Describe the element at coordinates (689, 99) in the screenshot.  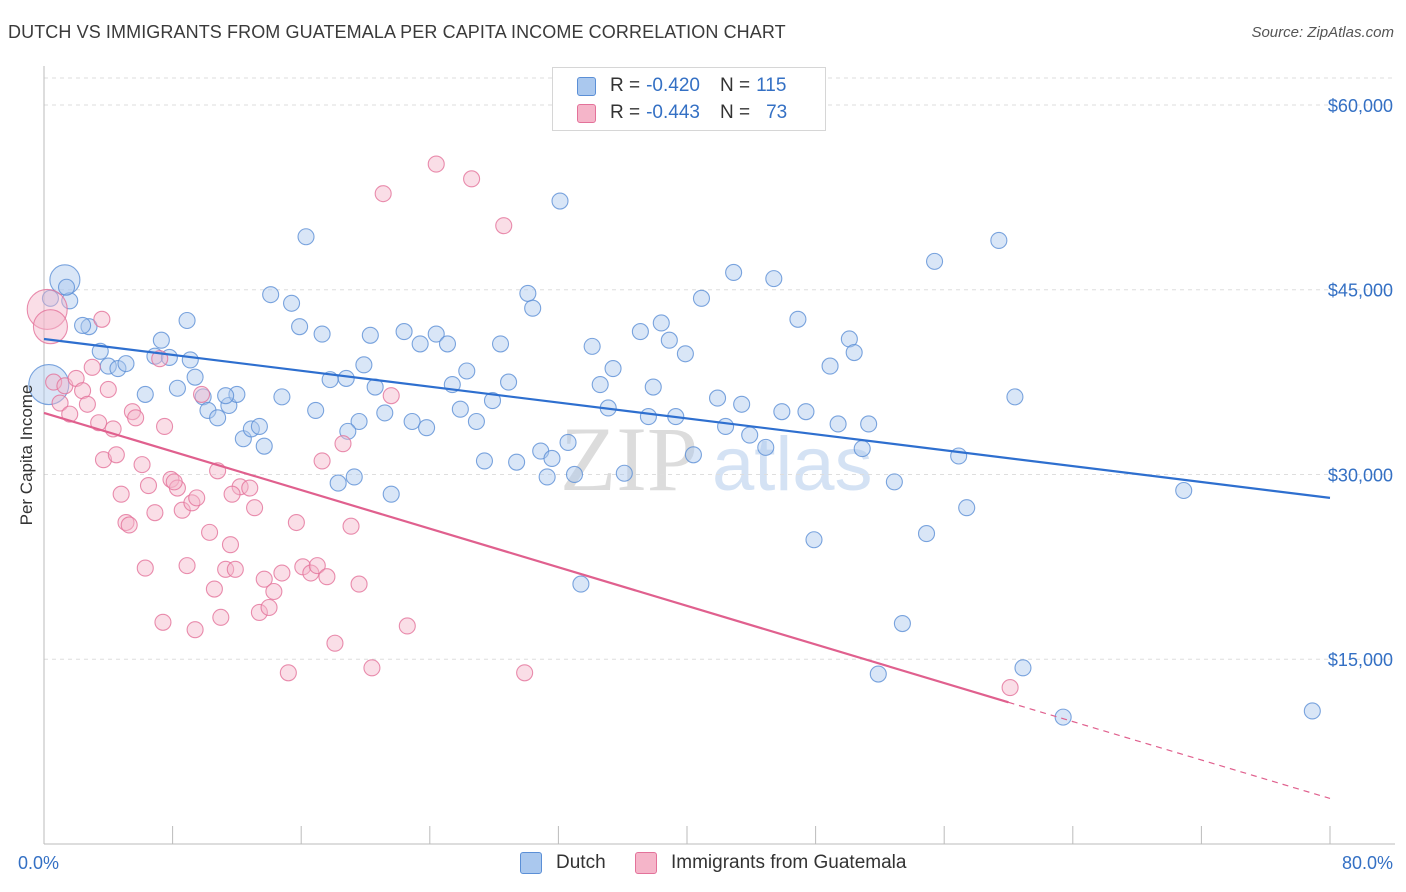
I see `stats-legend: R = -0.420 N = 115 R = -0.443 N = 73` at that location.